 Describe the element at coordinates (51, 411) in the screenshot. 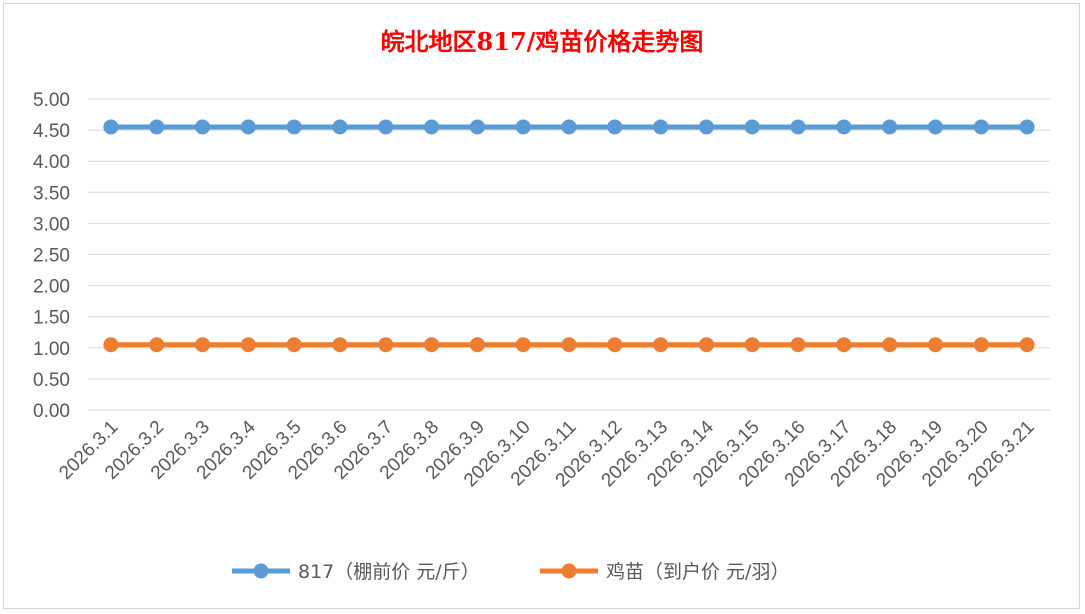

I see `y-tick-label: 0.00` at that location.